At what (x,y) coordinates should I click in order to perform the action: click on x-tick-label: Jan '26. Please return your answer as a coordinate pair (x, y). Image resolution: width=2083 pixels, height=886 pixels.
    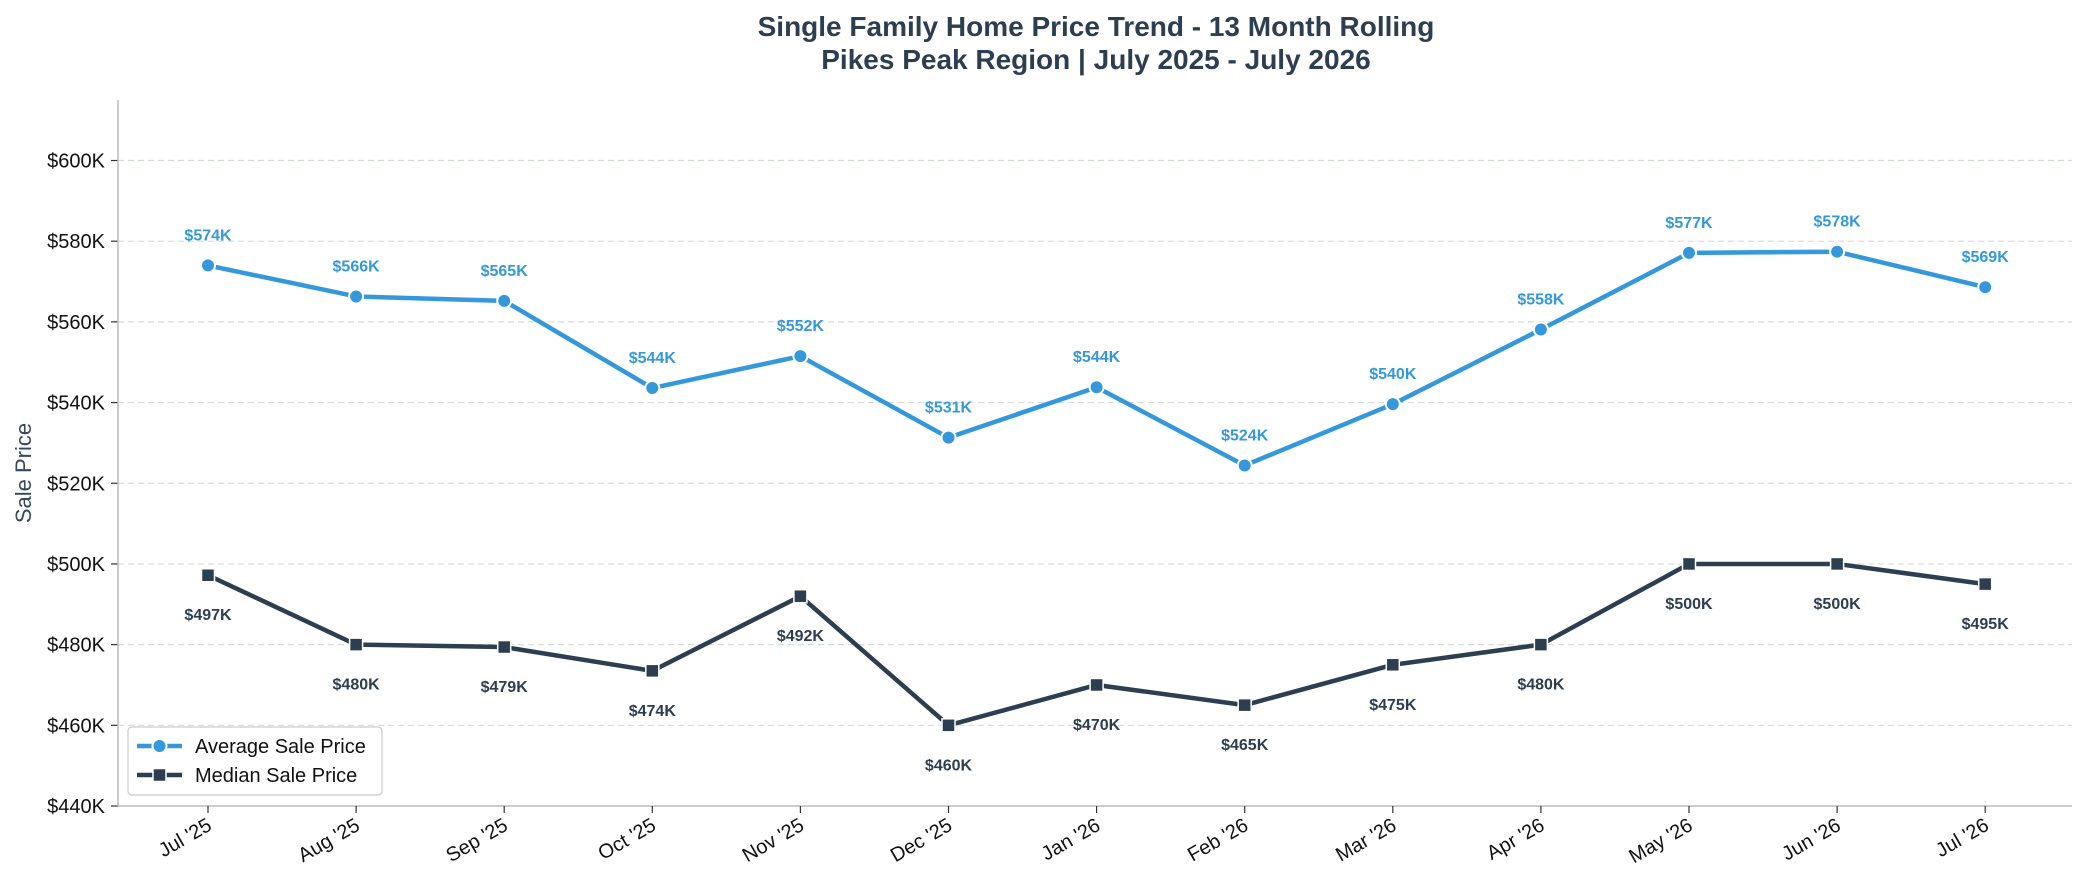
    Looking at the image, I should click on (1071, 839).